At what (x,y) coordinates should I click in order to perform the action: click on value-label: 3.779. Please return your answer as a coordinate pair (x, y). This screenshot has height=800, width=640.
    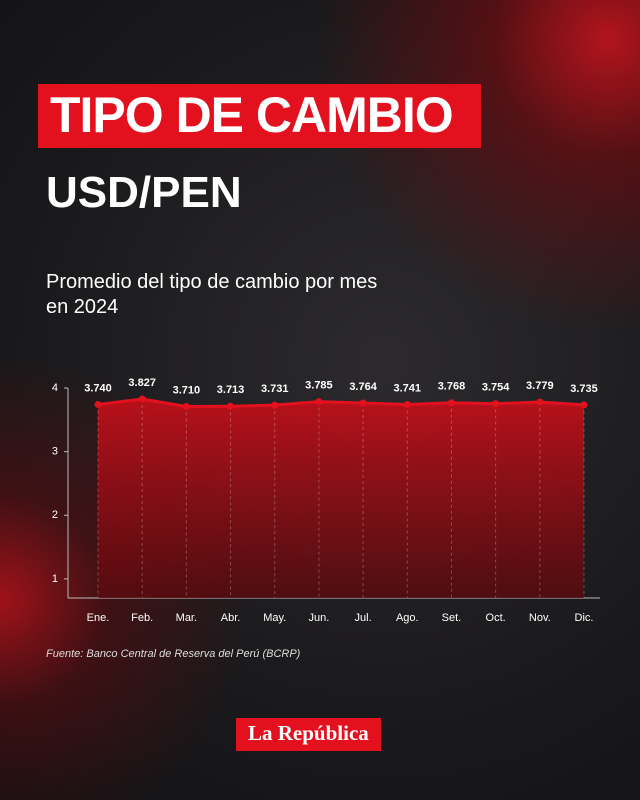
    Looking at the image, I should click on (540, 386).